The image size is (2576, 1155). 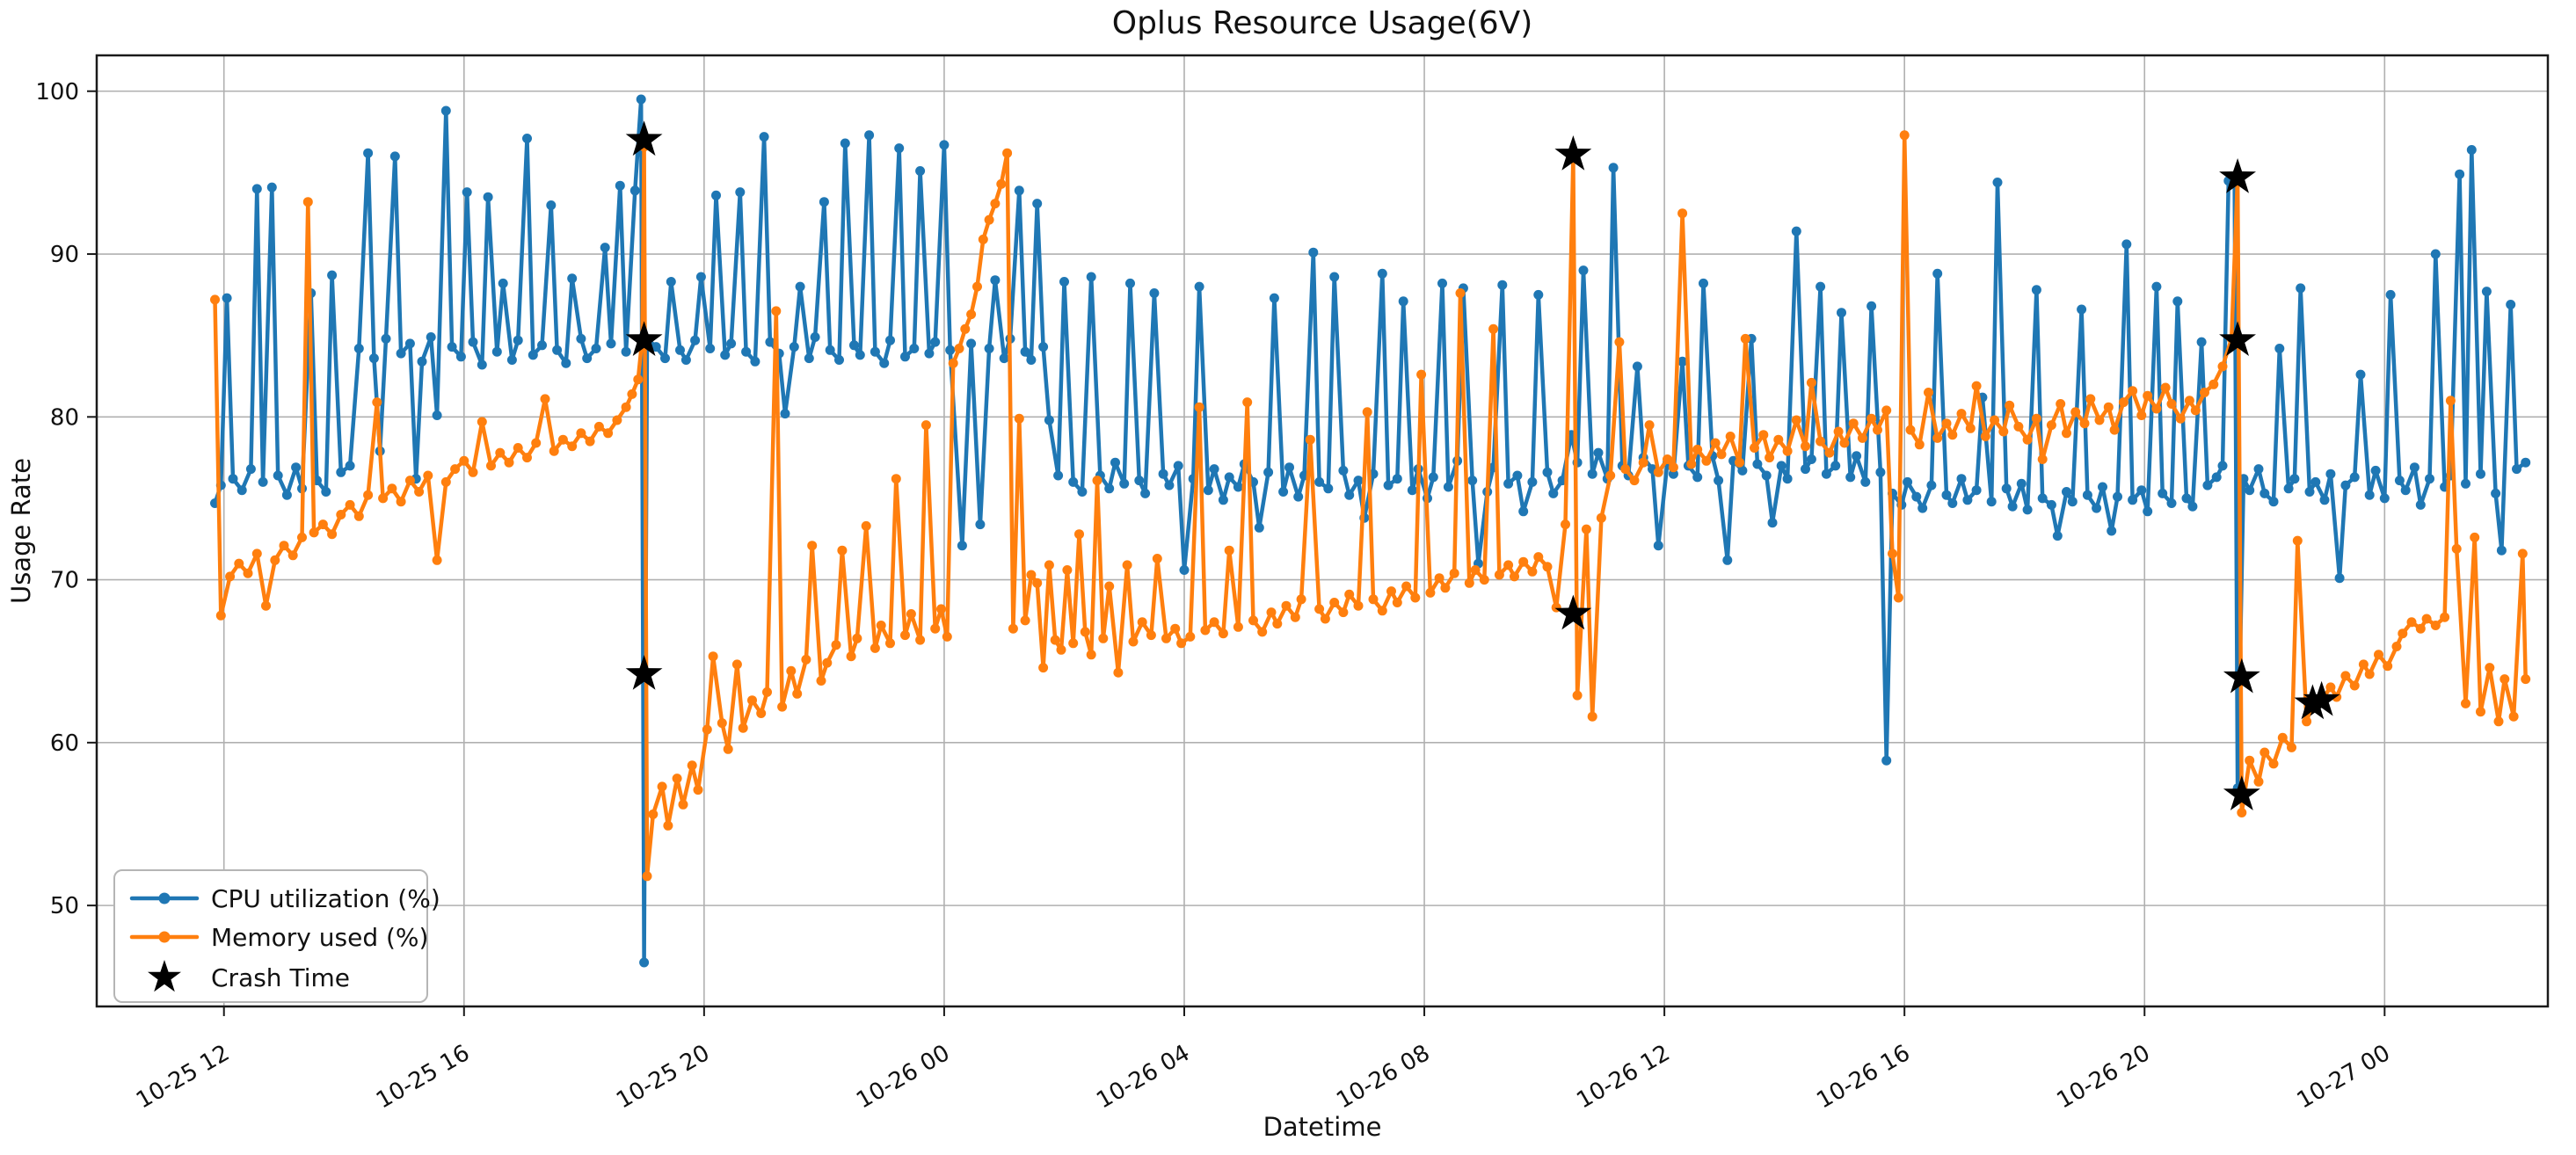 What do you see at coordinates (21, 531) in the screenshot?
I see `y-axis-label: Usage Rate` at bounding box center [21, 531].